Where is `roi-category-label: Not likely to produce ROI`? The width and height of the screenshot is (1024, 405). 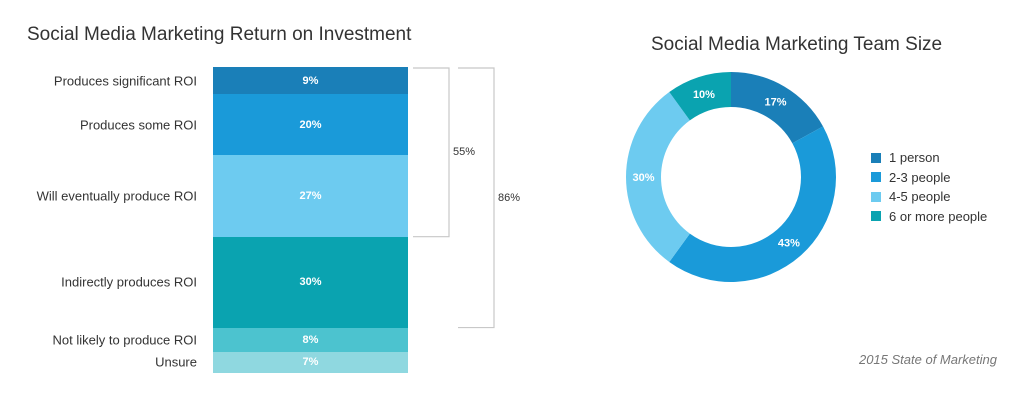 roi-category-label: Not likely to produce ROI is located at coordinates (124, 340).